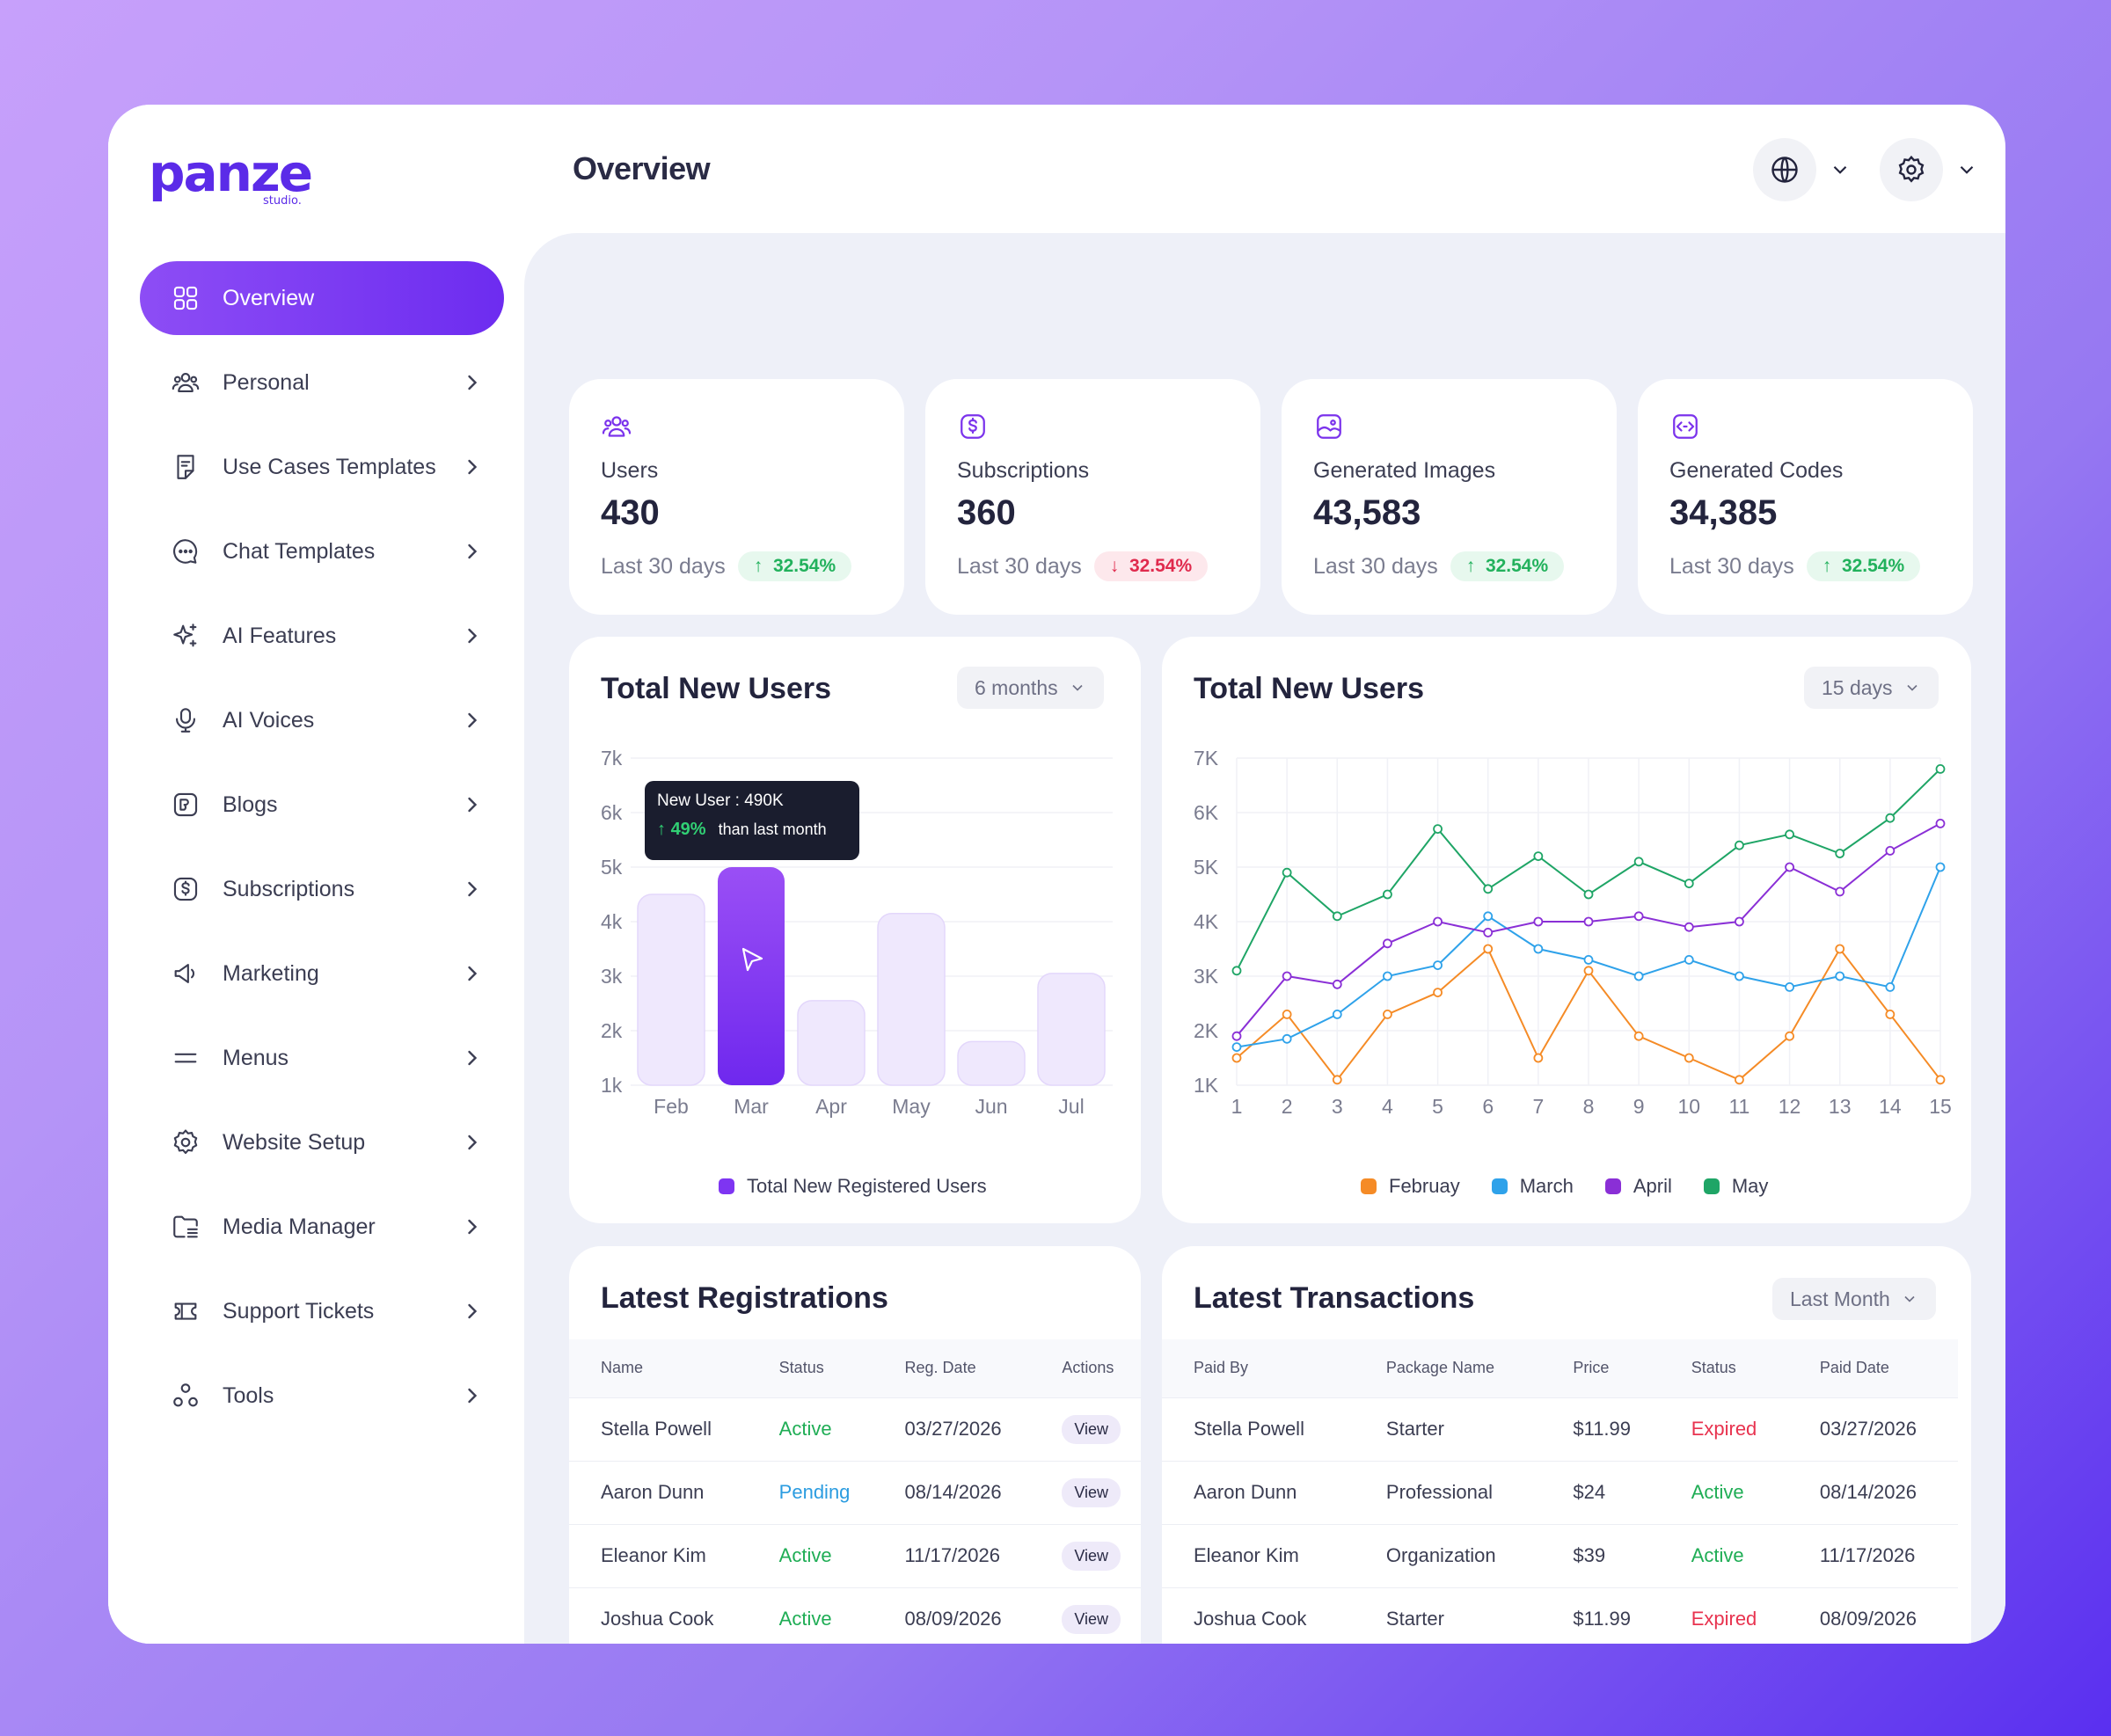  Describe the element at coordinates (1410, 1187) in the screenshot. I see `legend-item: Februay` at that location.